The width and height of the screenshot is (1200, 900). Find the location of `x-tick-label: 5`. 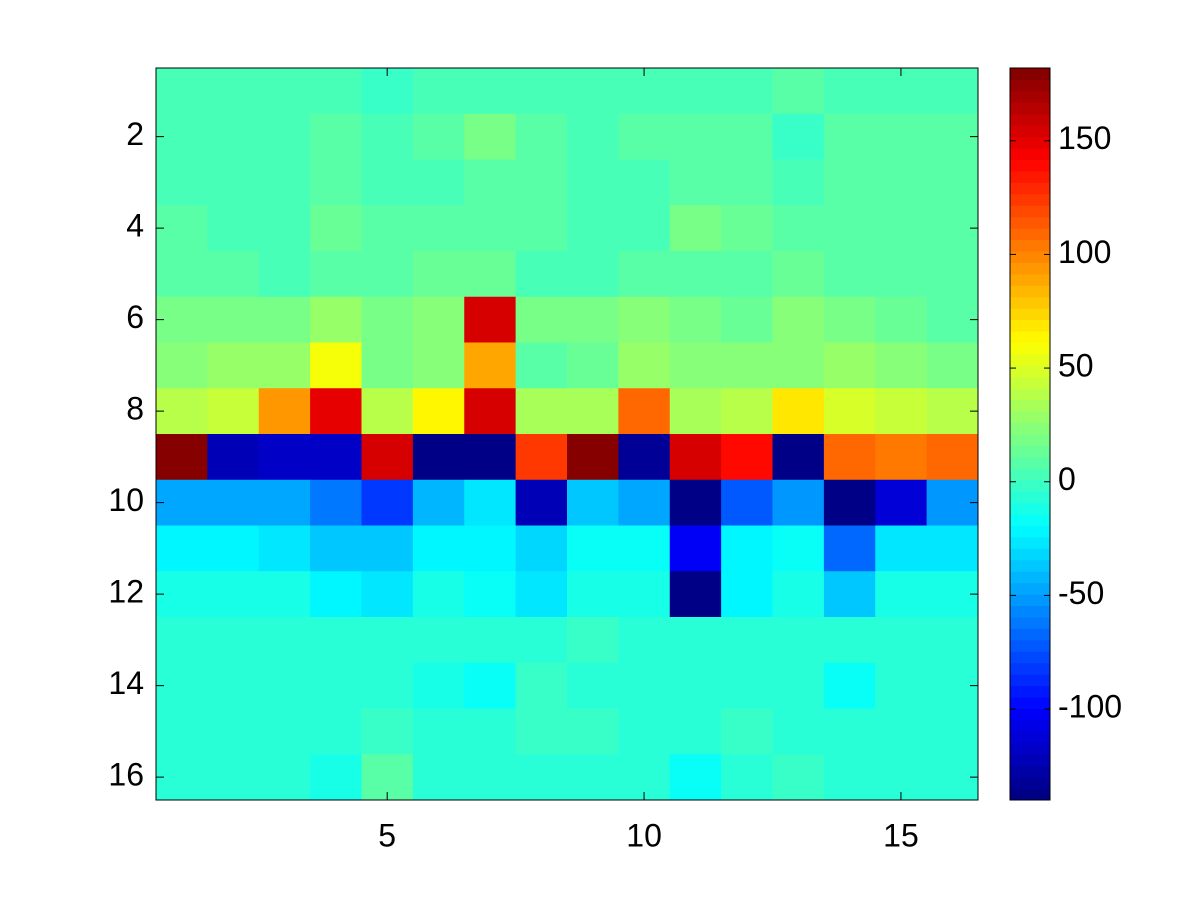

x-tick-label: 5 is located at coordinates (387, 835).